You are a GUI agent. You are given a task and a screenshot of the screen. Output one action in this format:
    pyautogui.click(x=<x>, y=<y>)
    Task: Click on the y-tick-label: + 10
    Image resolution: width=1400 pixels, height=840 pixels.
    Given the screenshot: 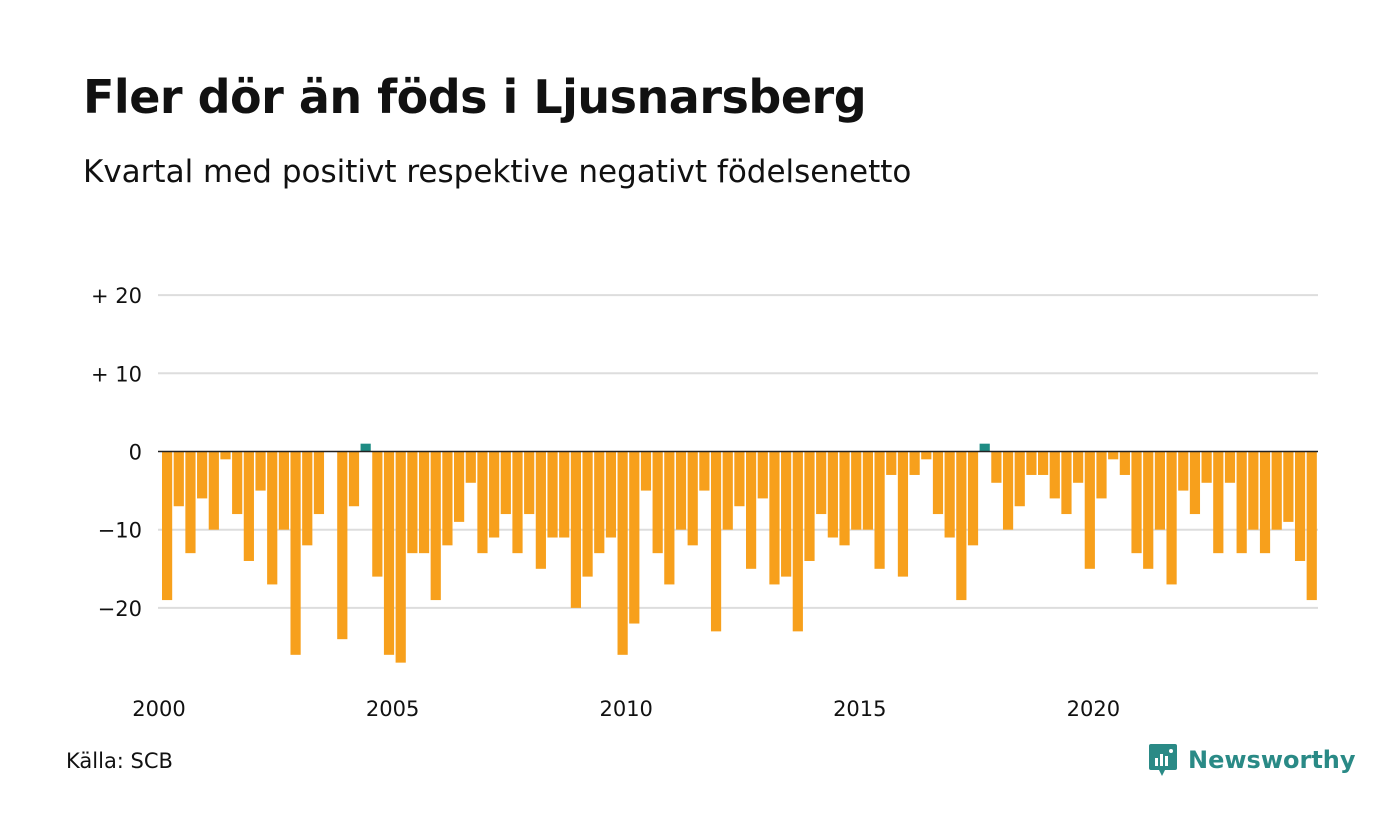 What is the action you would take?
    pyautogui.click(x=116, y=374)
    